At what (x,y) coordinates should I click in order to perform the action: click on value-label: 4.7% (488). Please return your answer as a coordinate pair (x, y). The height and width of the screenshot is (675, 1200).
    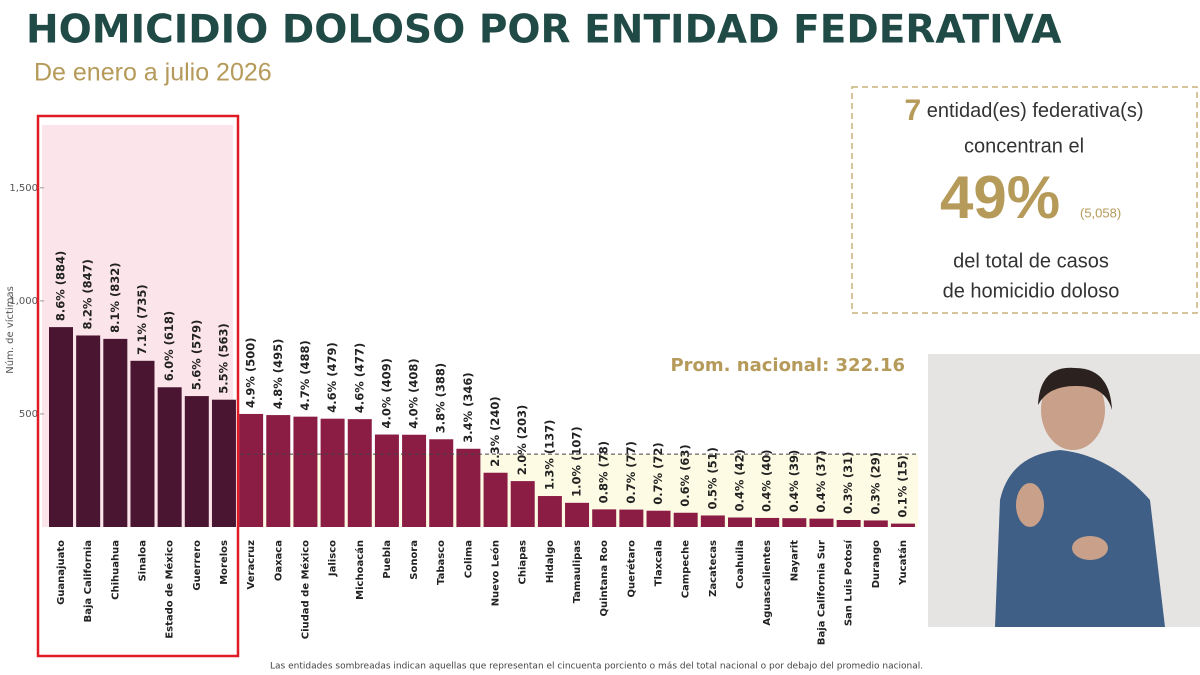
    Looking at the image, I should click on (305, 375).